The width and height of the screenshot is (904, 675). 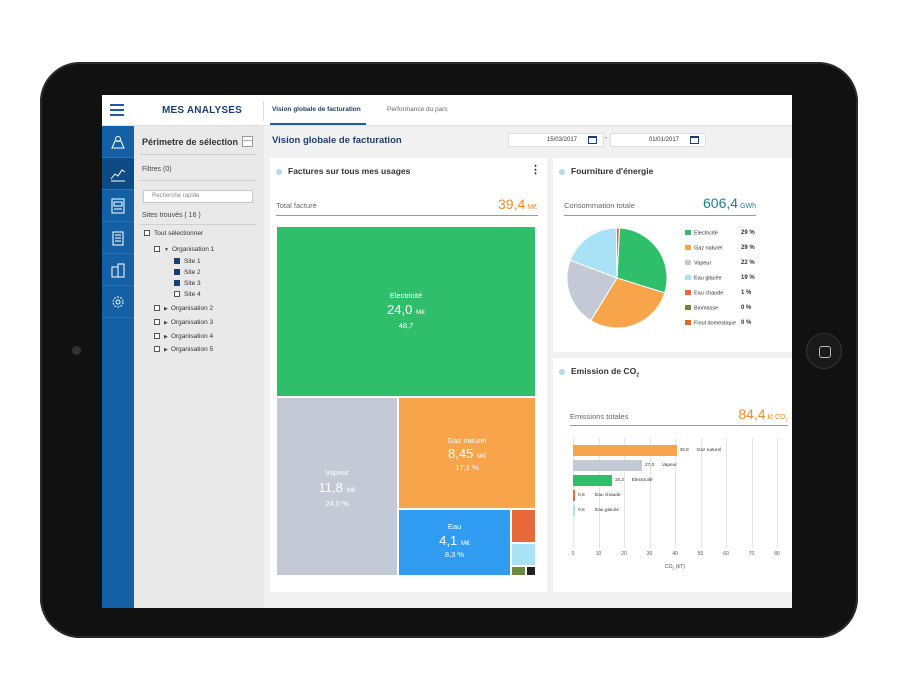 I want to click on cell-percent: 17,1 %, so click(x=467, y=467).